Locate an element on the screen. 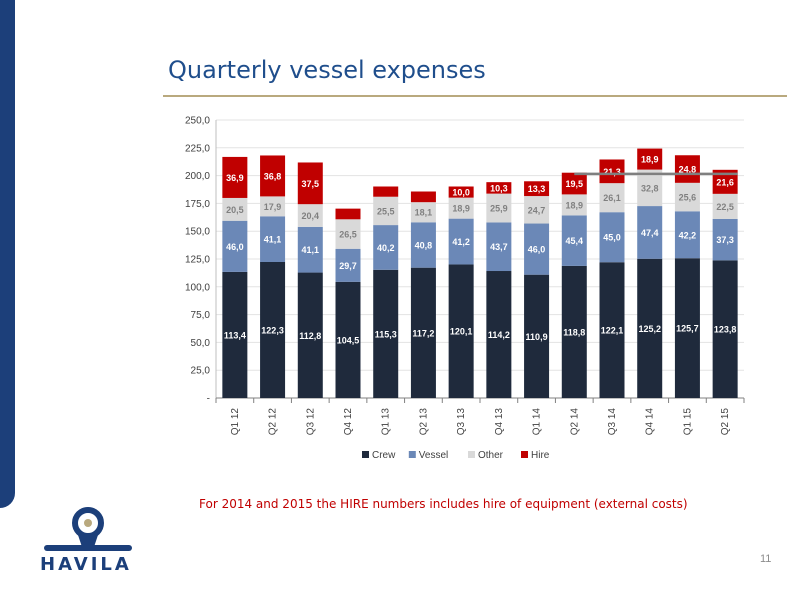  data-label-crew: 120,1 is located at coordinates (461, 332).